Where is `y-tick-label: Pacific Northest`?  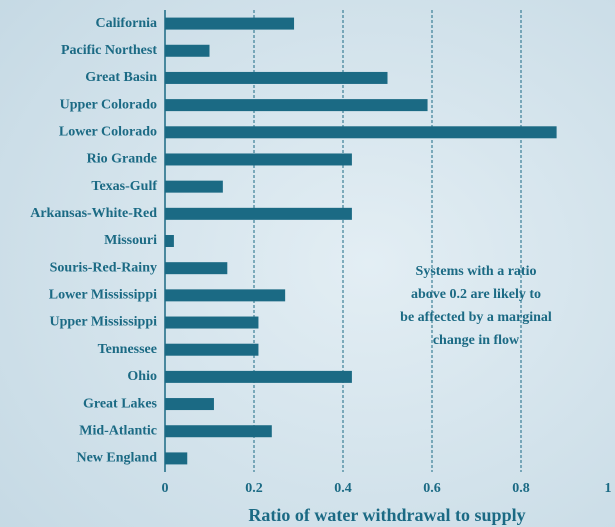
y-tick-label: Pacific Northest is located at coordinates (109, 50).